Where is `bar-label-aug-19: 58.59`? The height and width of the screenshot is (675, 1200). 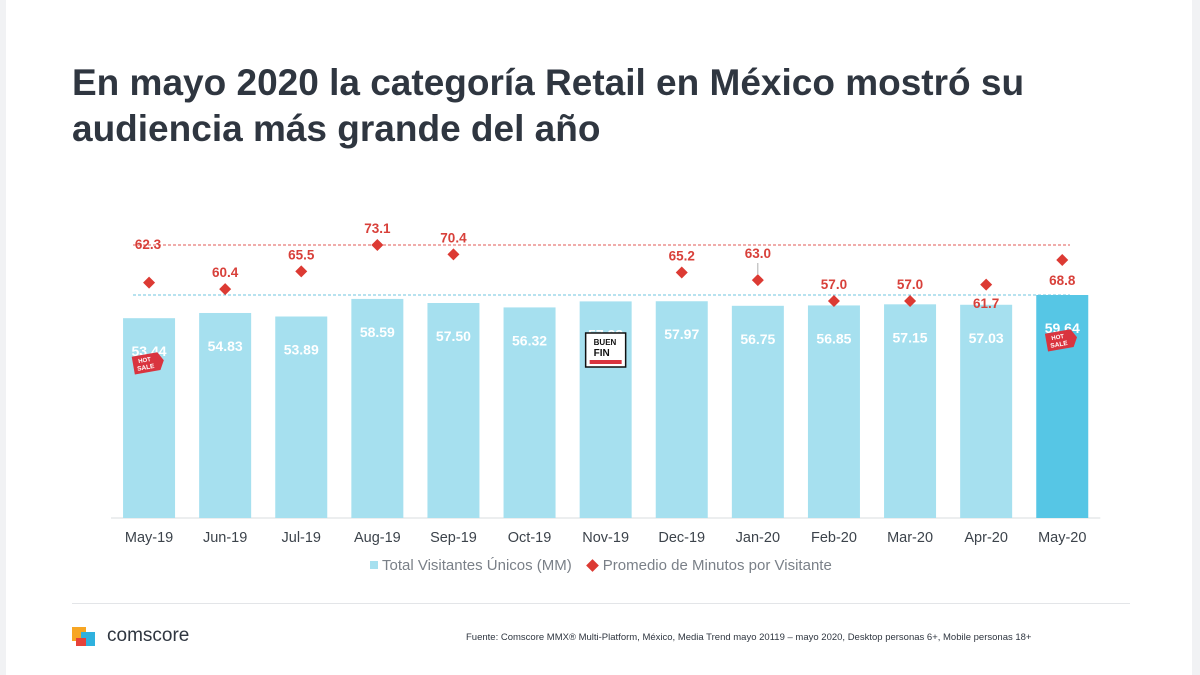
bar-label-aug-19: 58.59 is located at coordinates (377, 332).